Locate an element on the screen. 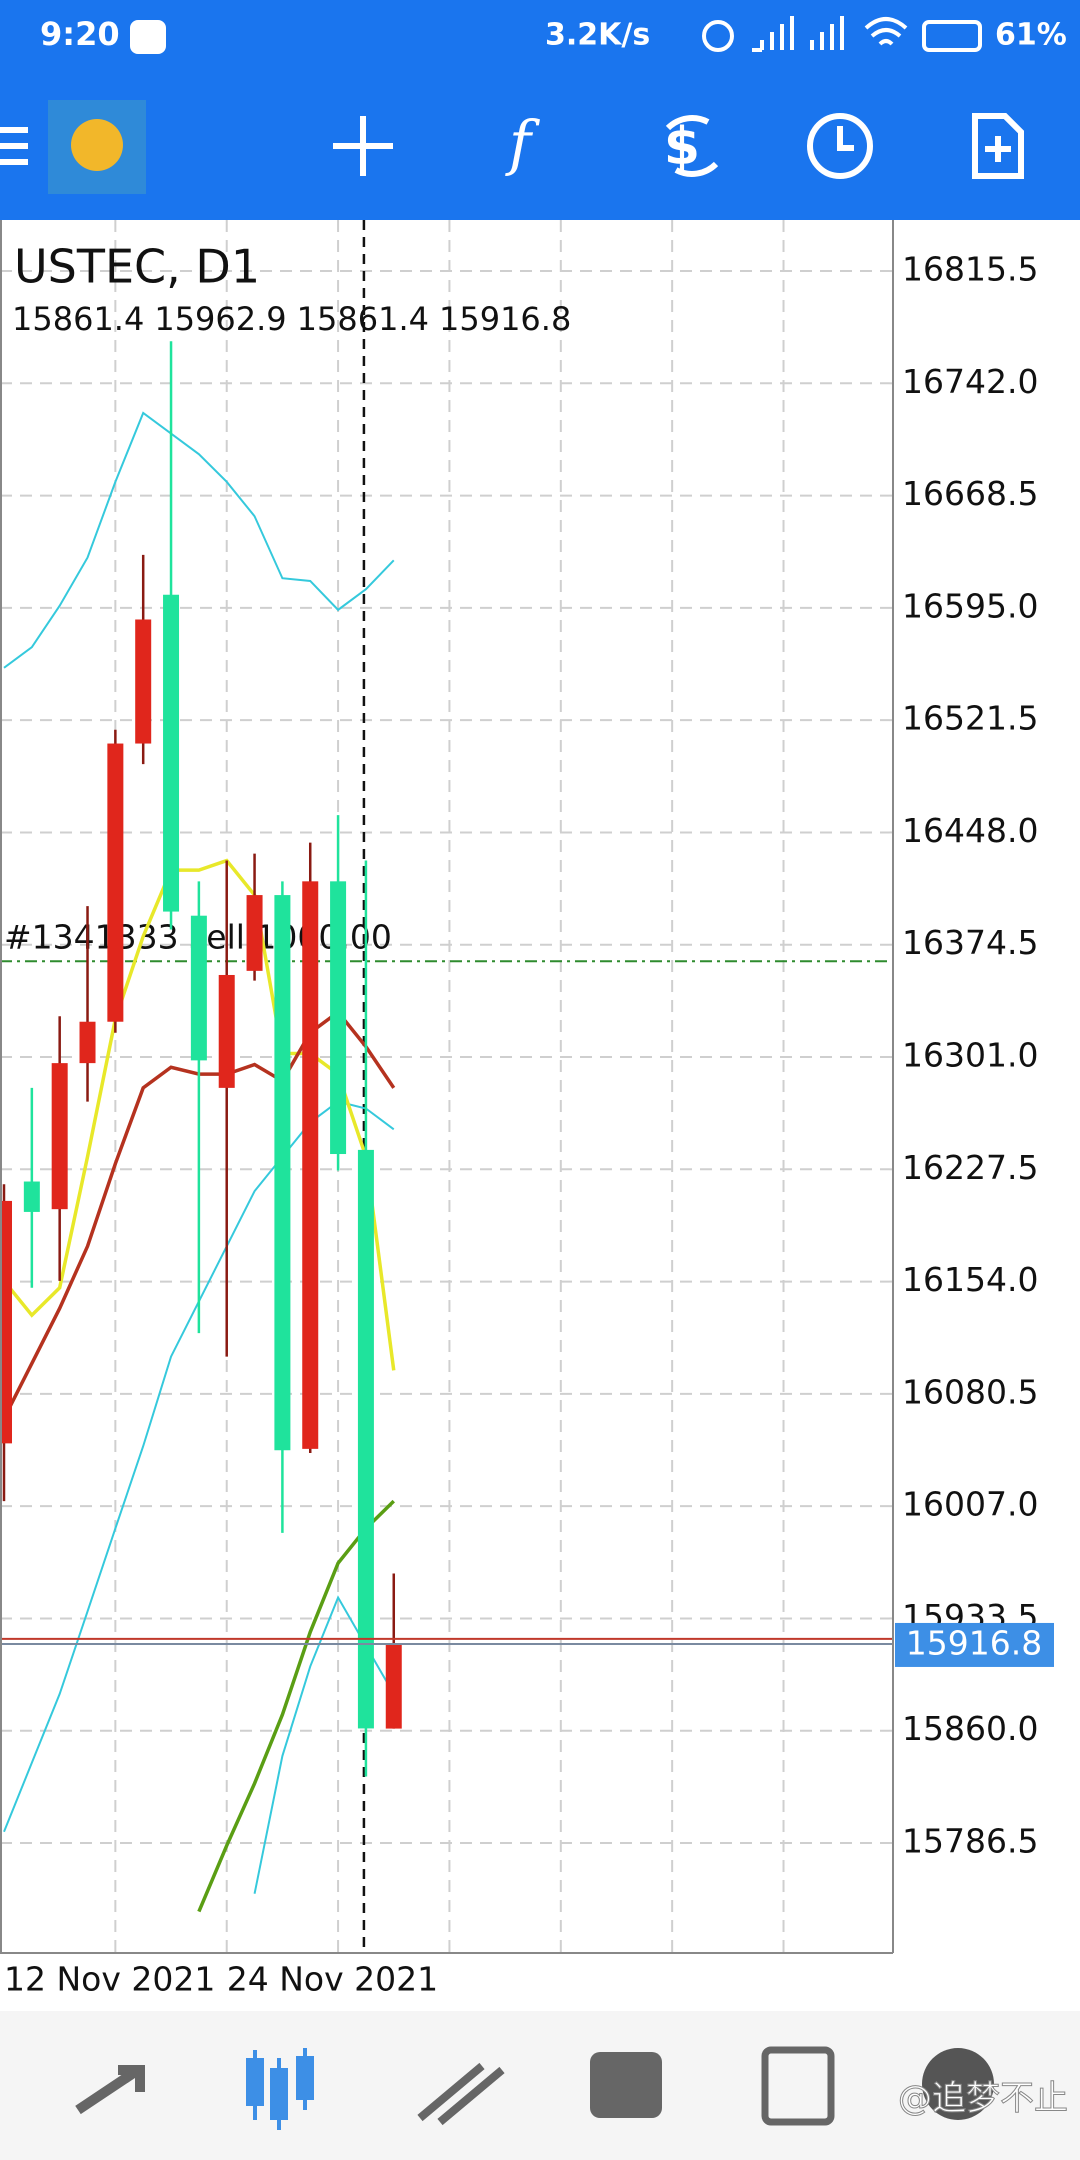  y-tick-label: 16154.0 is located at coordinates (970, 1279).